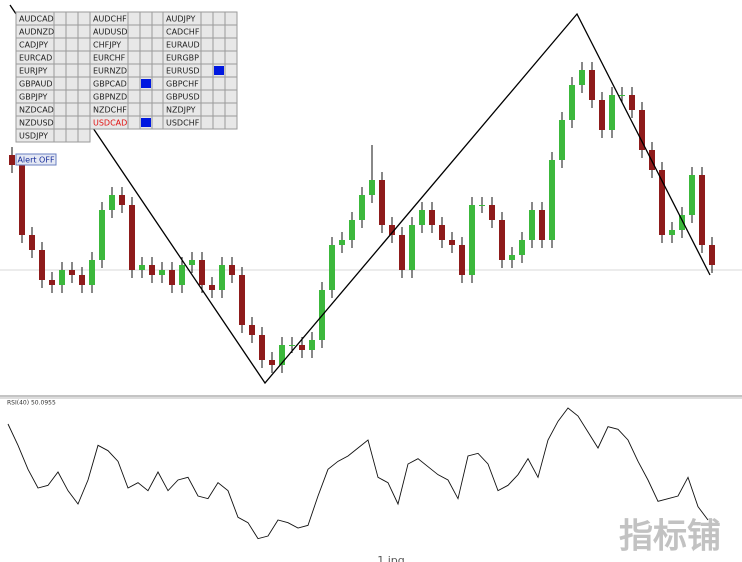 This screenshot has width=742, height=562. What do you see at coordinates (36, 110) in the screenshot?
I see `symbol-label: NZDCAD` at bounding box center [36, 110].